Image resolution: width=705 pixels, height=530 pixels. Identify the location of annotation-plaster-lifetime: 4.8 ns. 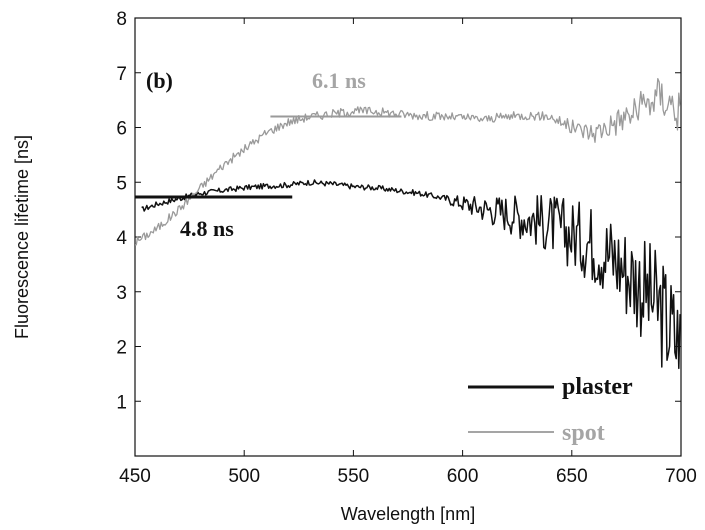
(207, 228).